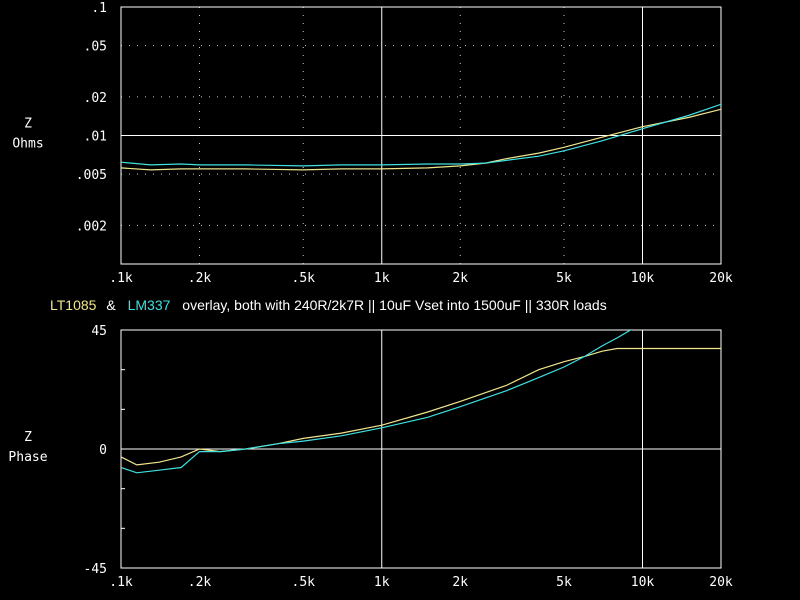  I want to click on caption-ampersand: &, so click(111, 305).